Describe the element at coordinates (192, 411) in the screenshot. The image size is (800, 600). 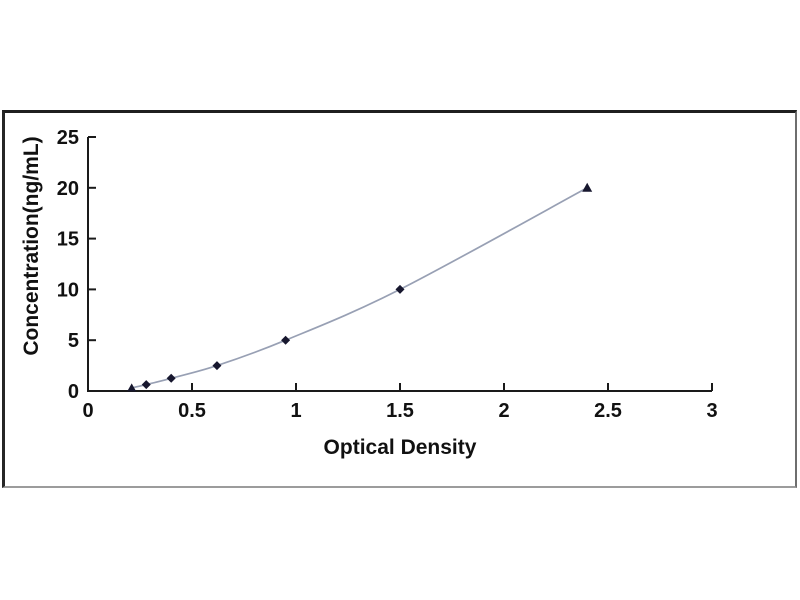
I see `x-tick-label: 0.5` at that location.